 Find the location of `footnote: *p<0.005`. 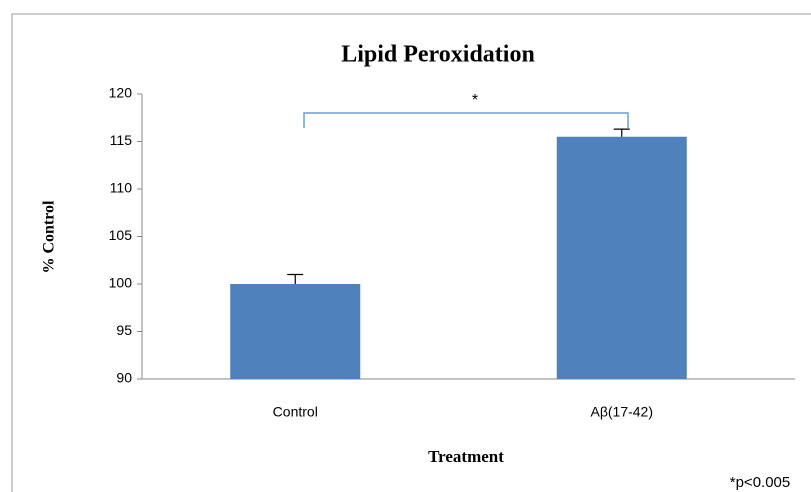

footnote: *p<0.005 is located at coordinates (760, 482).